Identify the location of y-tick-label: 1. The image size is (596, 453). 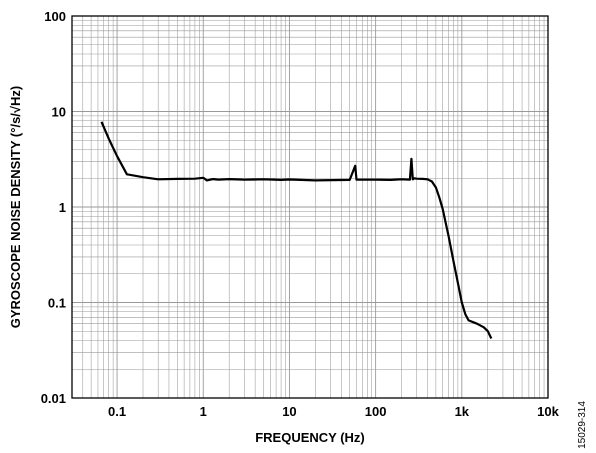
(62, 207).